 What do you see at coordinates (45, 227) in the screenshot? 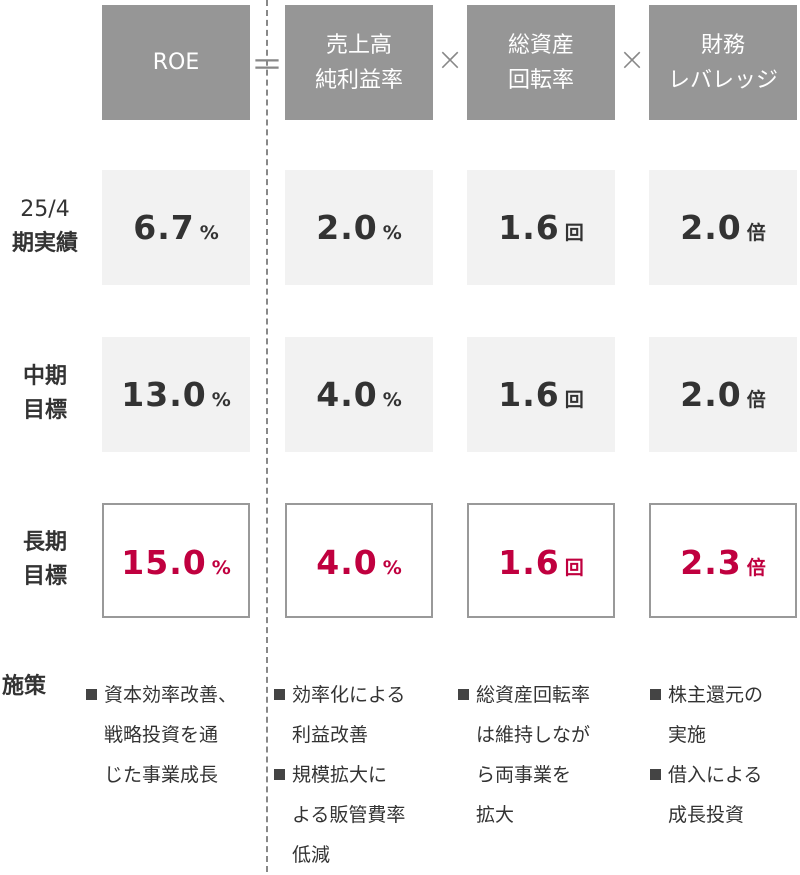
I see `row-label: 25/4 期実績` at bounding box center [45, 227].